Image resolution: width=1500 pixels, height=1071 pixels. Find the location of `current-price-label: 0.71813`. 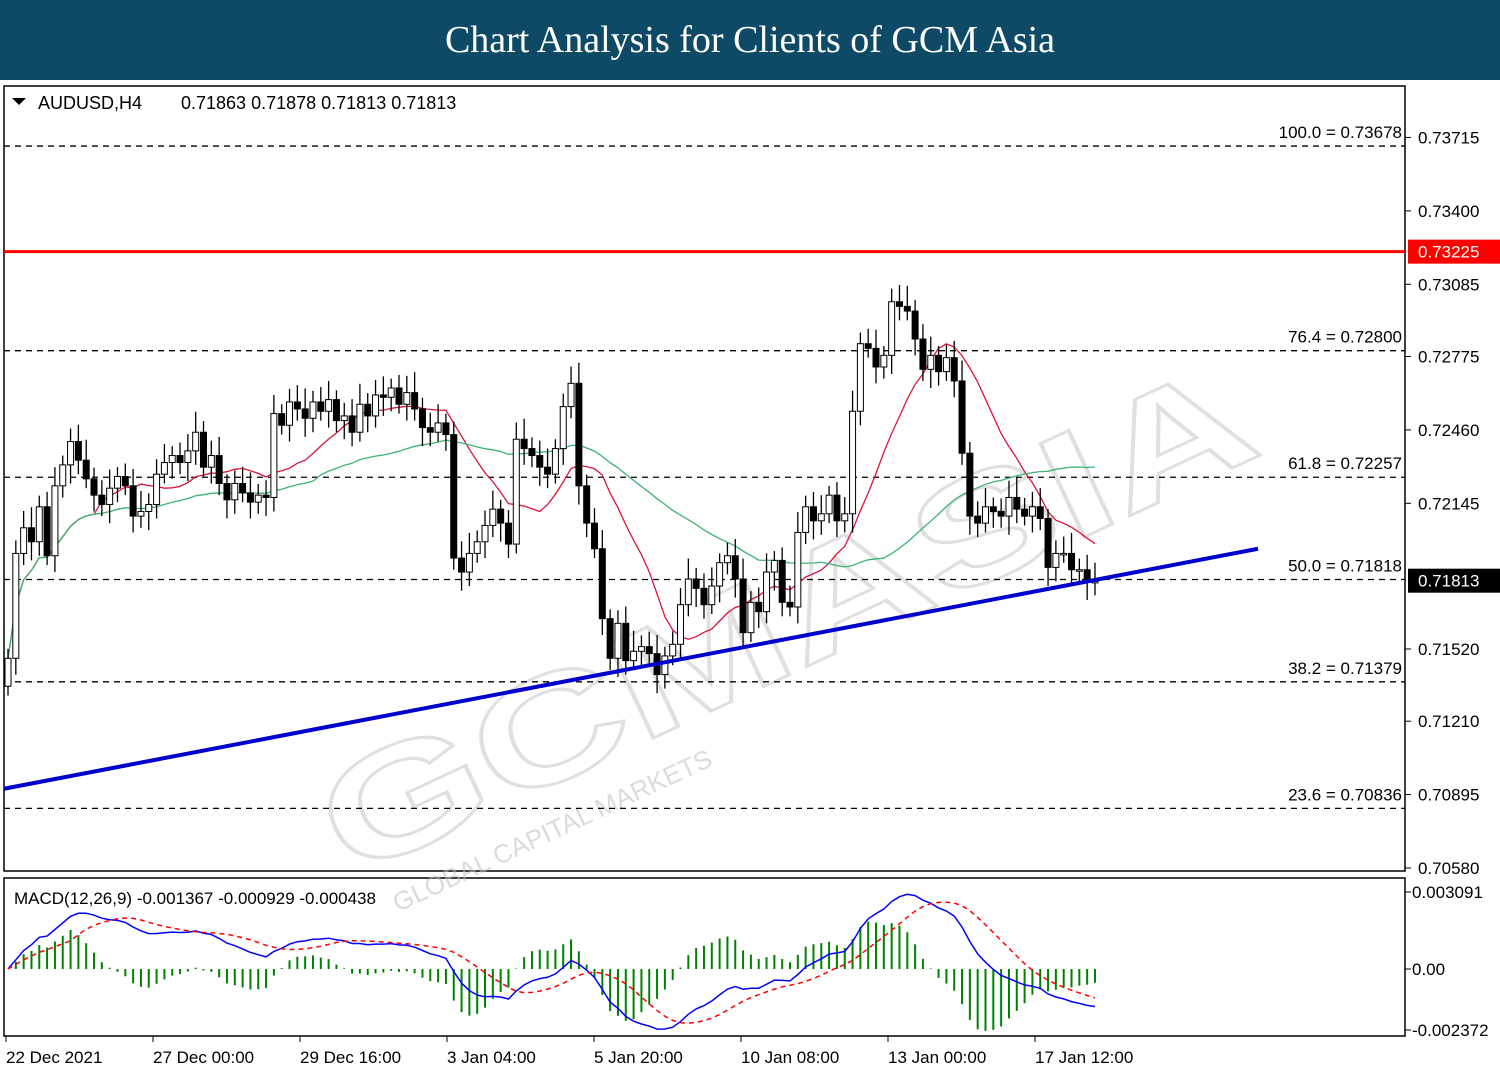

current-price-label: 0.71813 is located at coordinates (1448, 581).